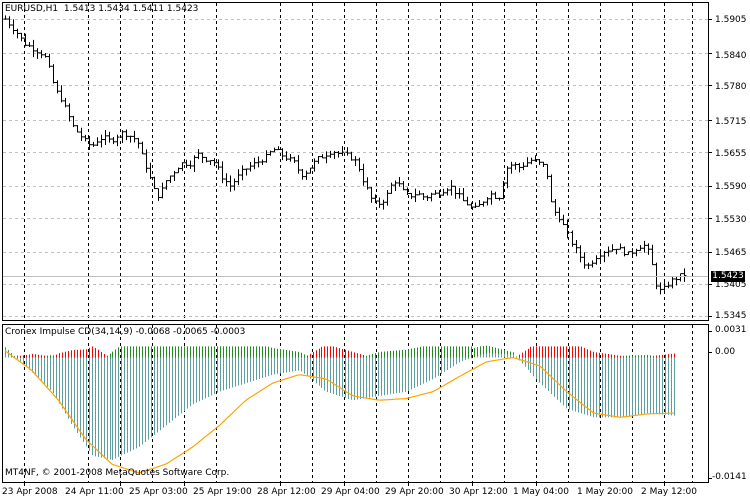 The height and width of the screenshot is (500, 750). I want to click on time-label: 28 Apr 12:00, so click(286, 492).